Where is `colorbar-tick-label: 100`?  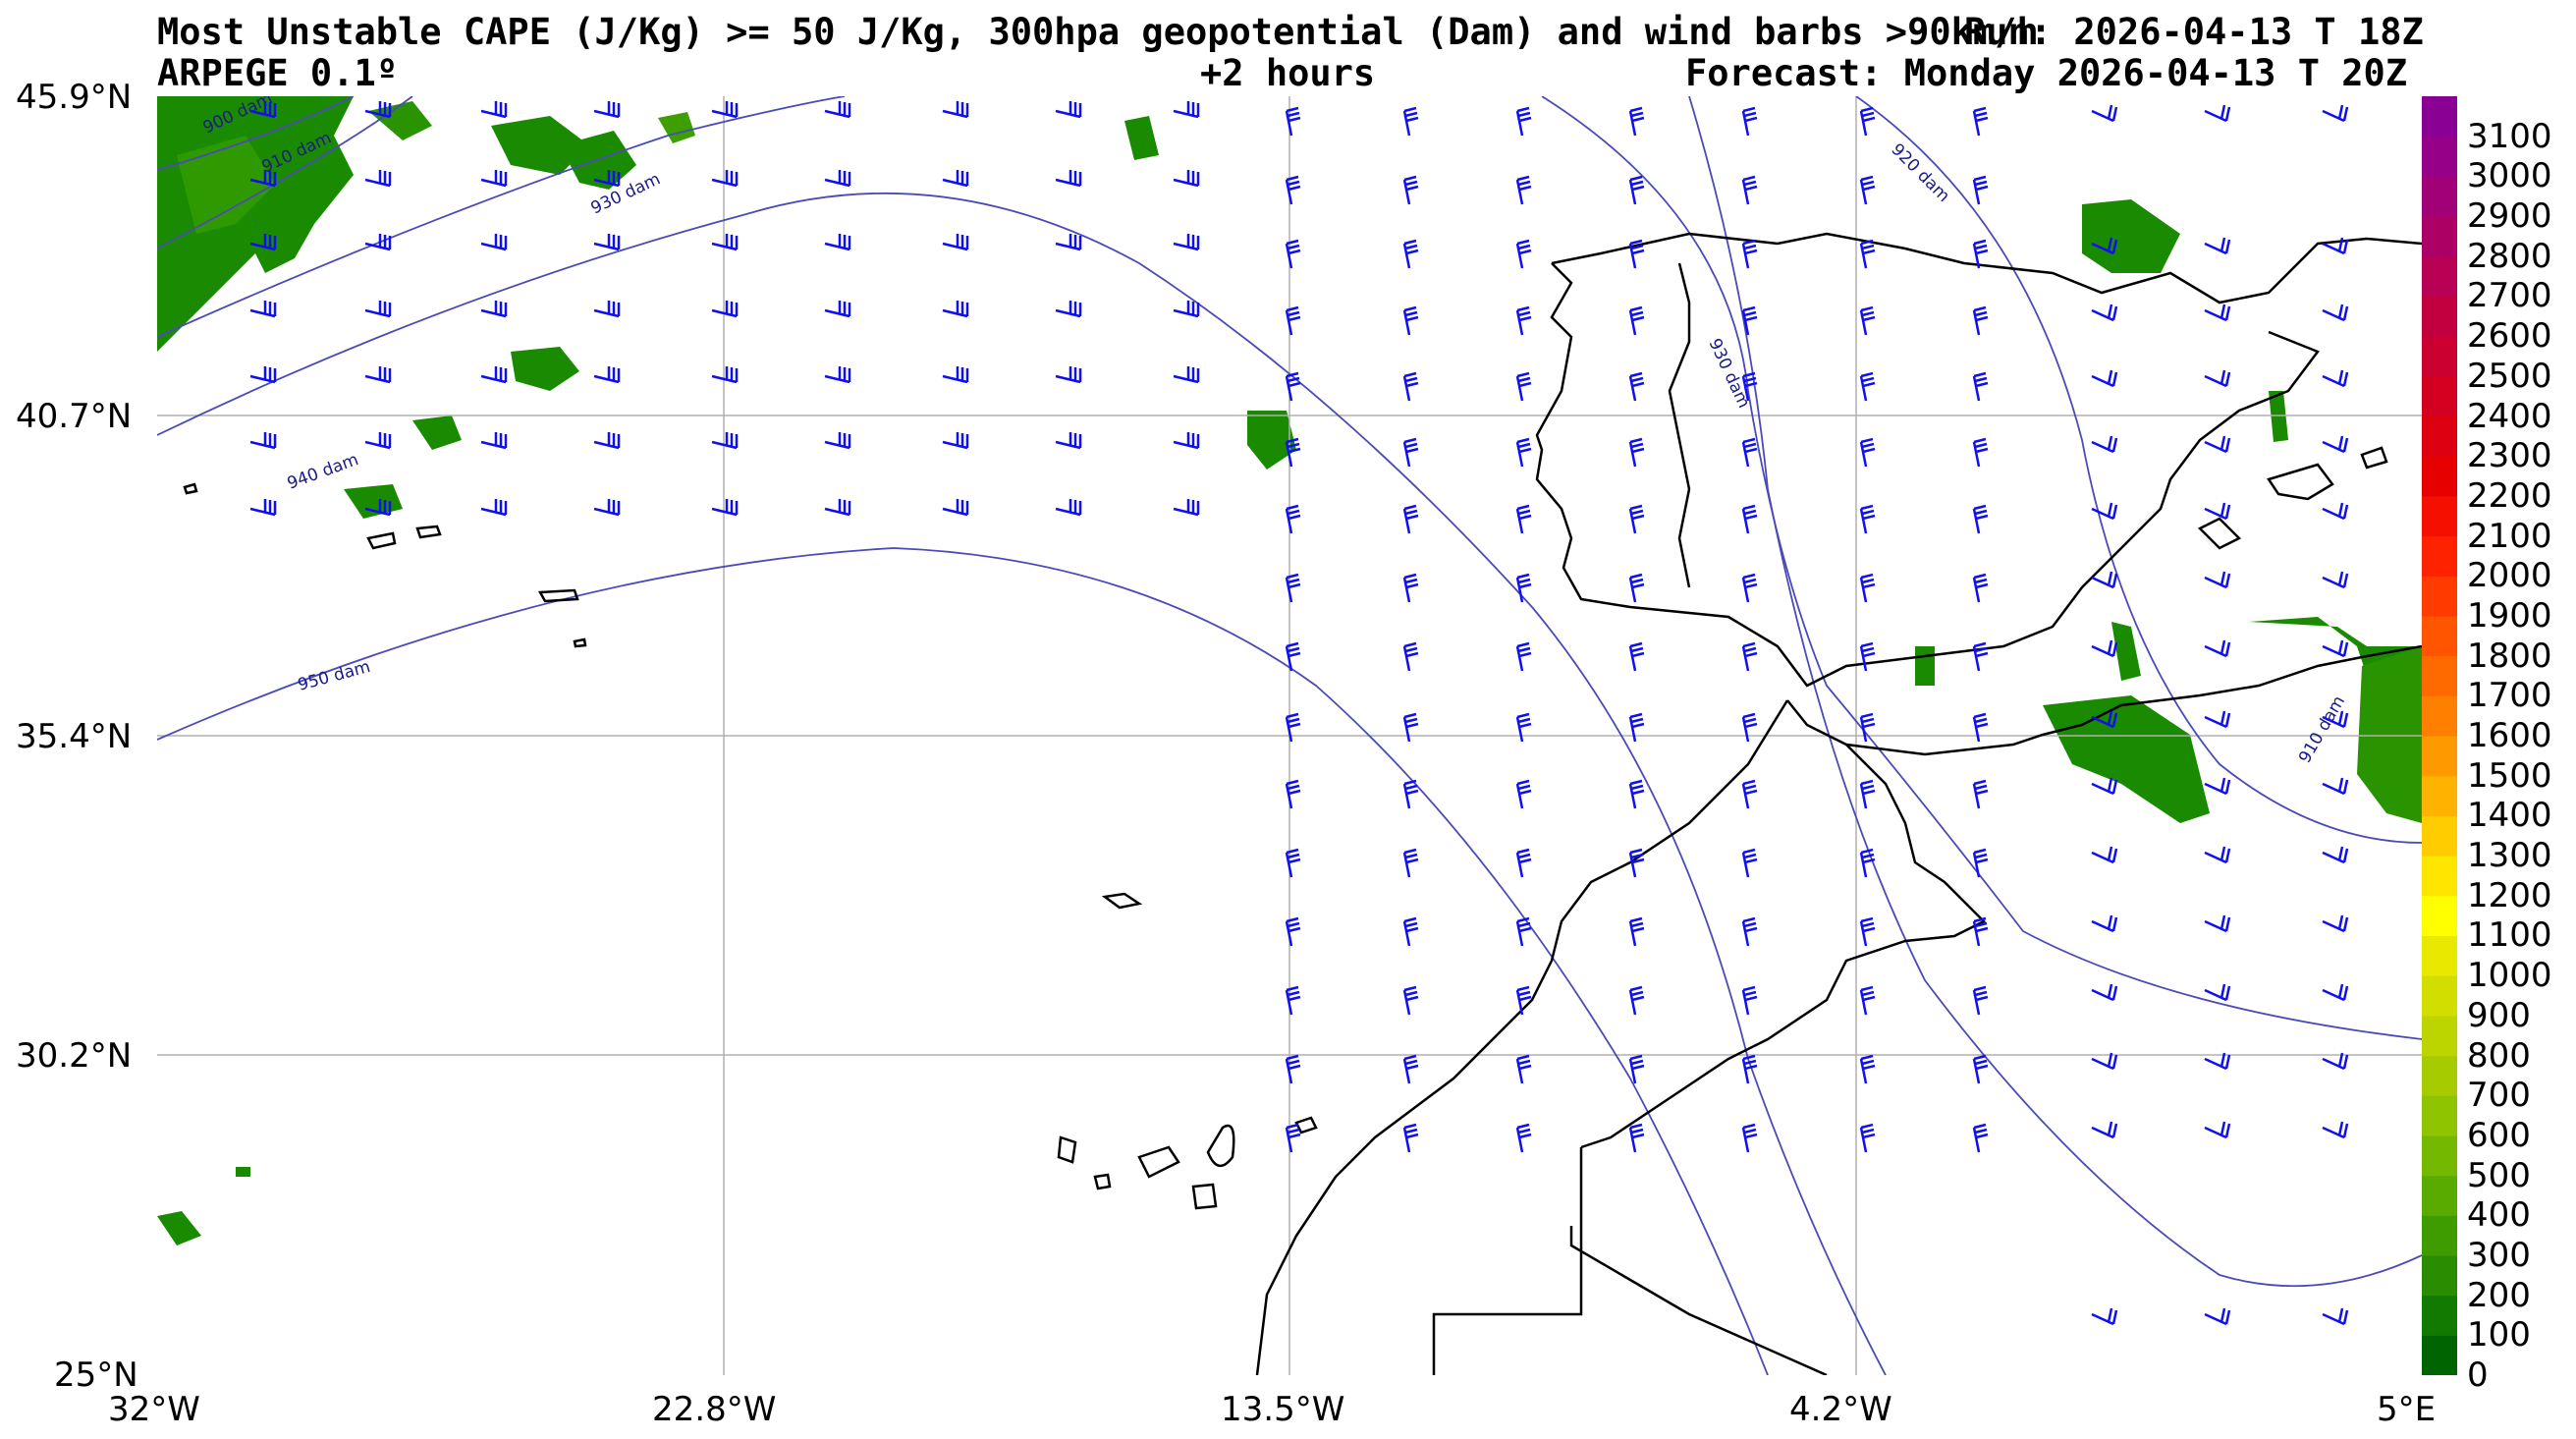 colorbar-tick-label: 100 is located at coordinates (2499, 1335).